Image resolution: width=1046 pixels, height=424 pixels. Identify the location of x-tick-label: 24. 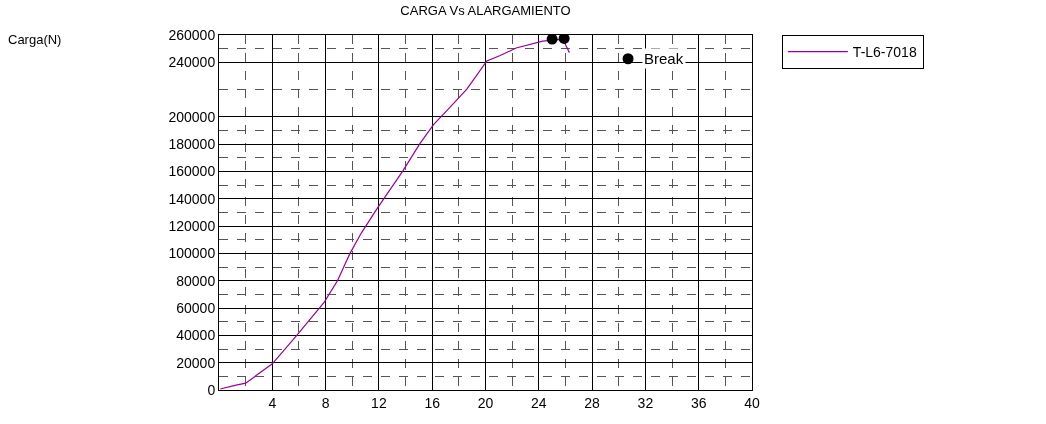
(539, 402).